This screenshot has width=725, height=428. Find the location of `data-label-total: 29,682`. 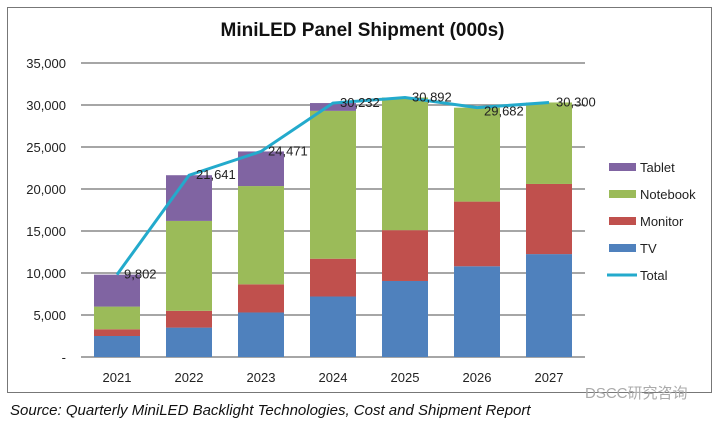

data-label-total: 29,682 is located at coordinates (504, 111).